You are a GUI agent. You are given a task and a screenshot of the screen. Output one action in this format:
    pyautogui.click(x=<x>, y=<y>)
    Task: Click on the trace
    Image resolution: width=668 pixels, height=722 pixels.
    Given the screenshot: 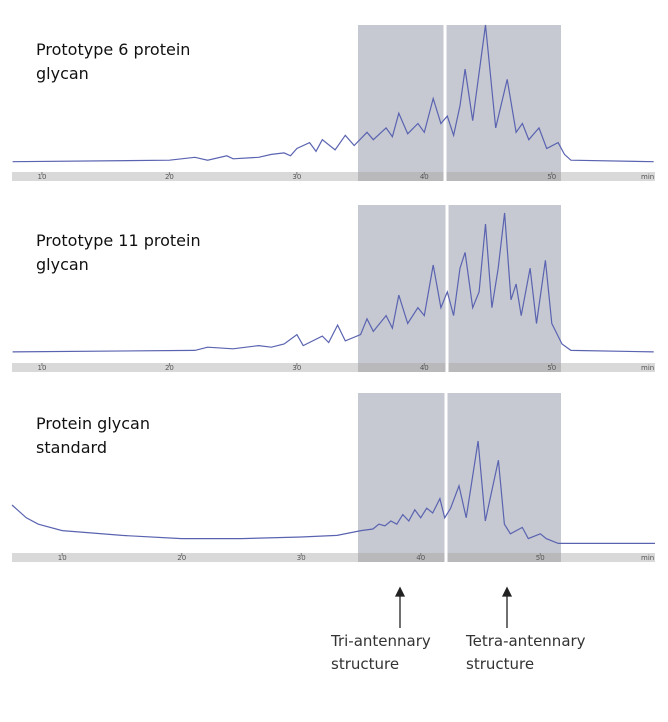 What is the action you would take?
    pyautogui.click(x=333, y=492)
    